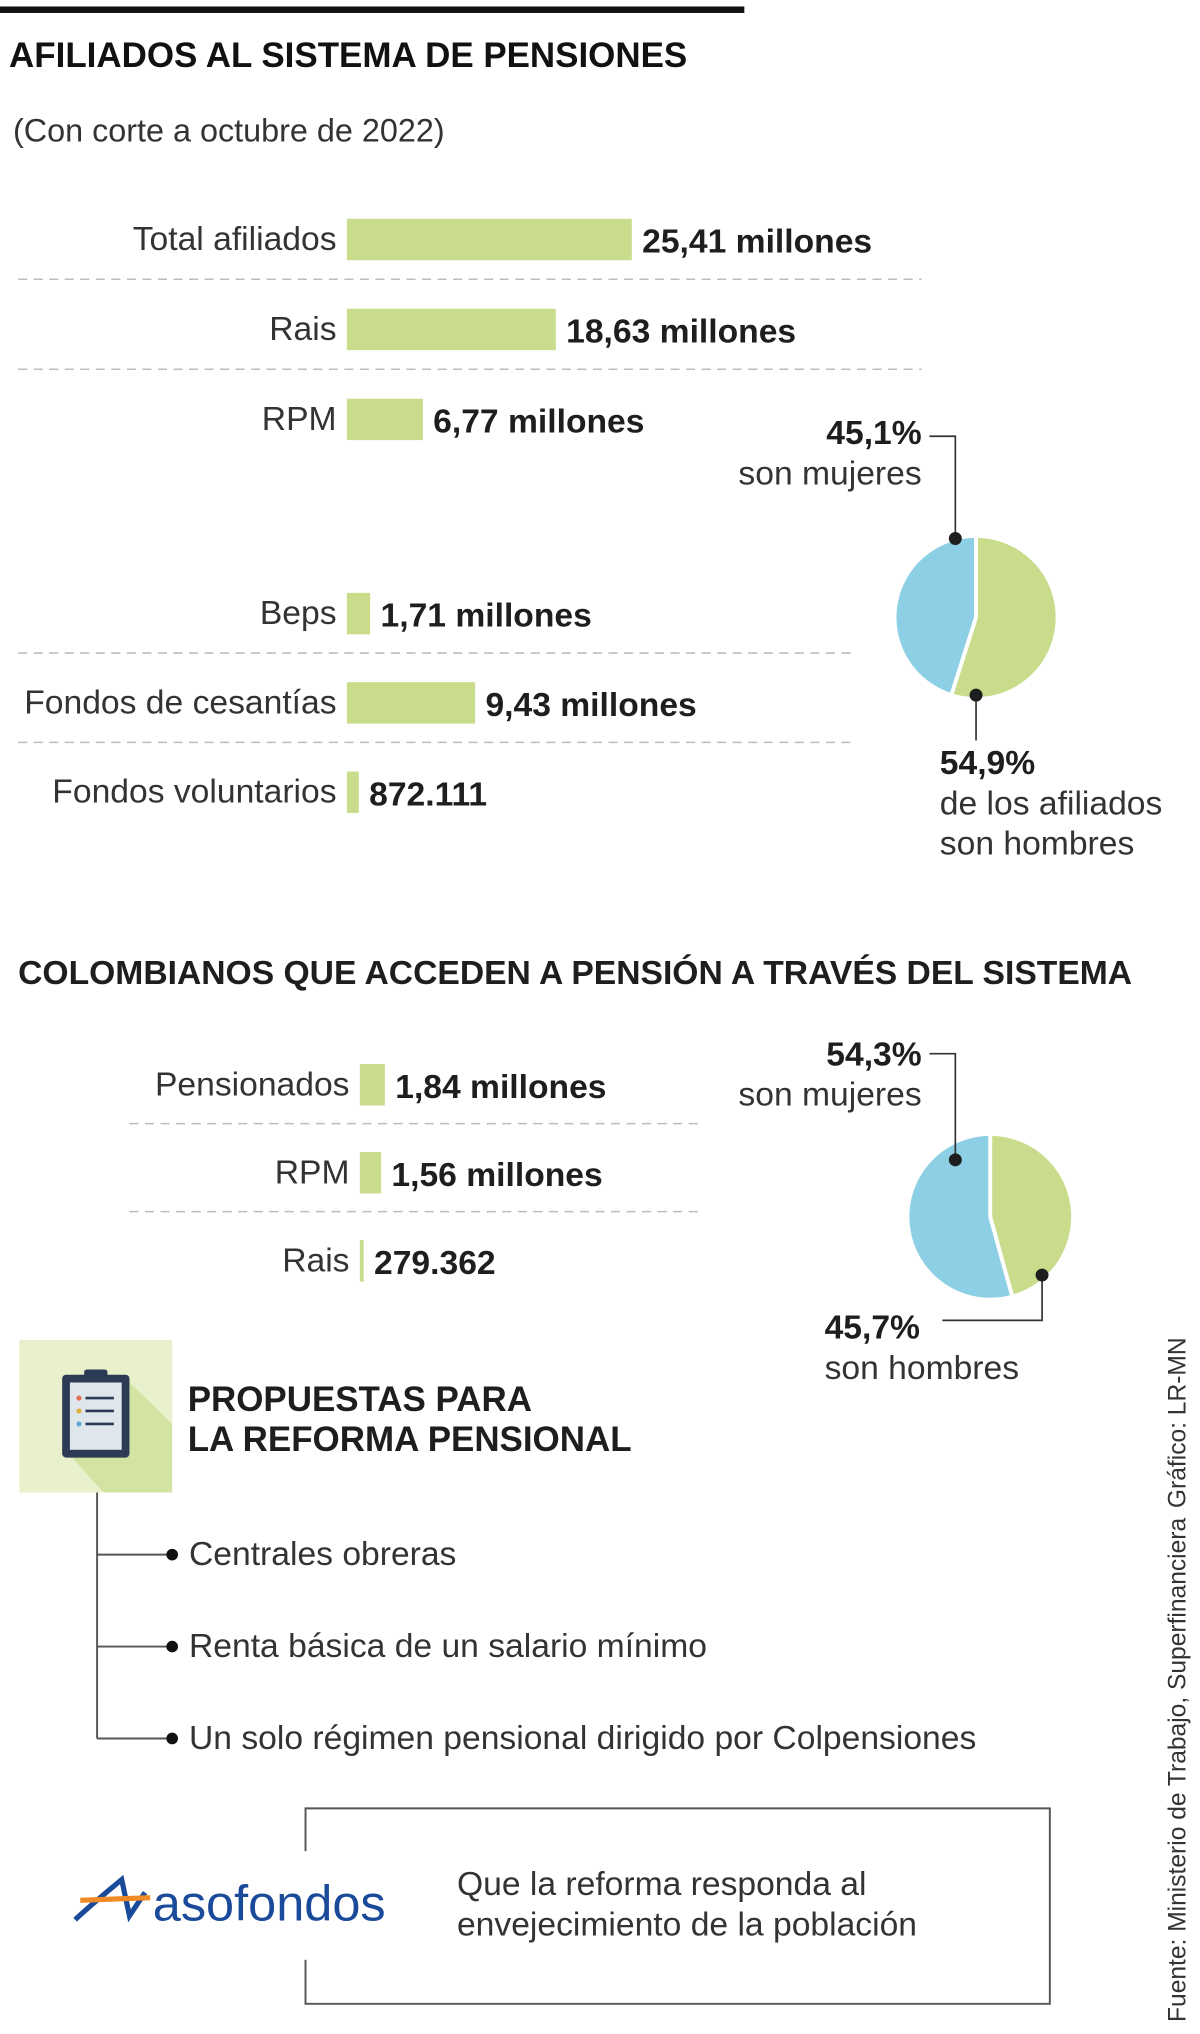 Image resolution: width=1200 pixels, height=2034 pixels. What do you see at coordinates (428, 794) in the screenshot?
I see `value-label: 872.111` at bounding box center [428, 794].